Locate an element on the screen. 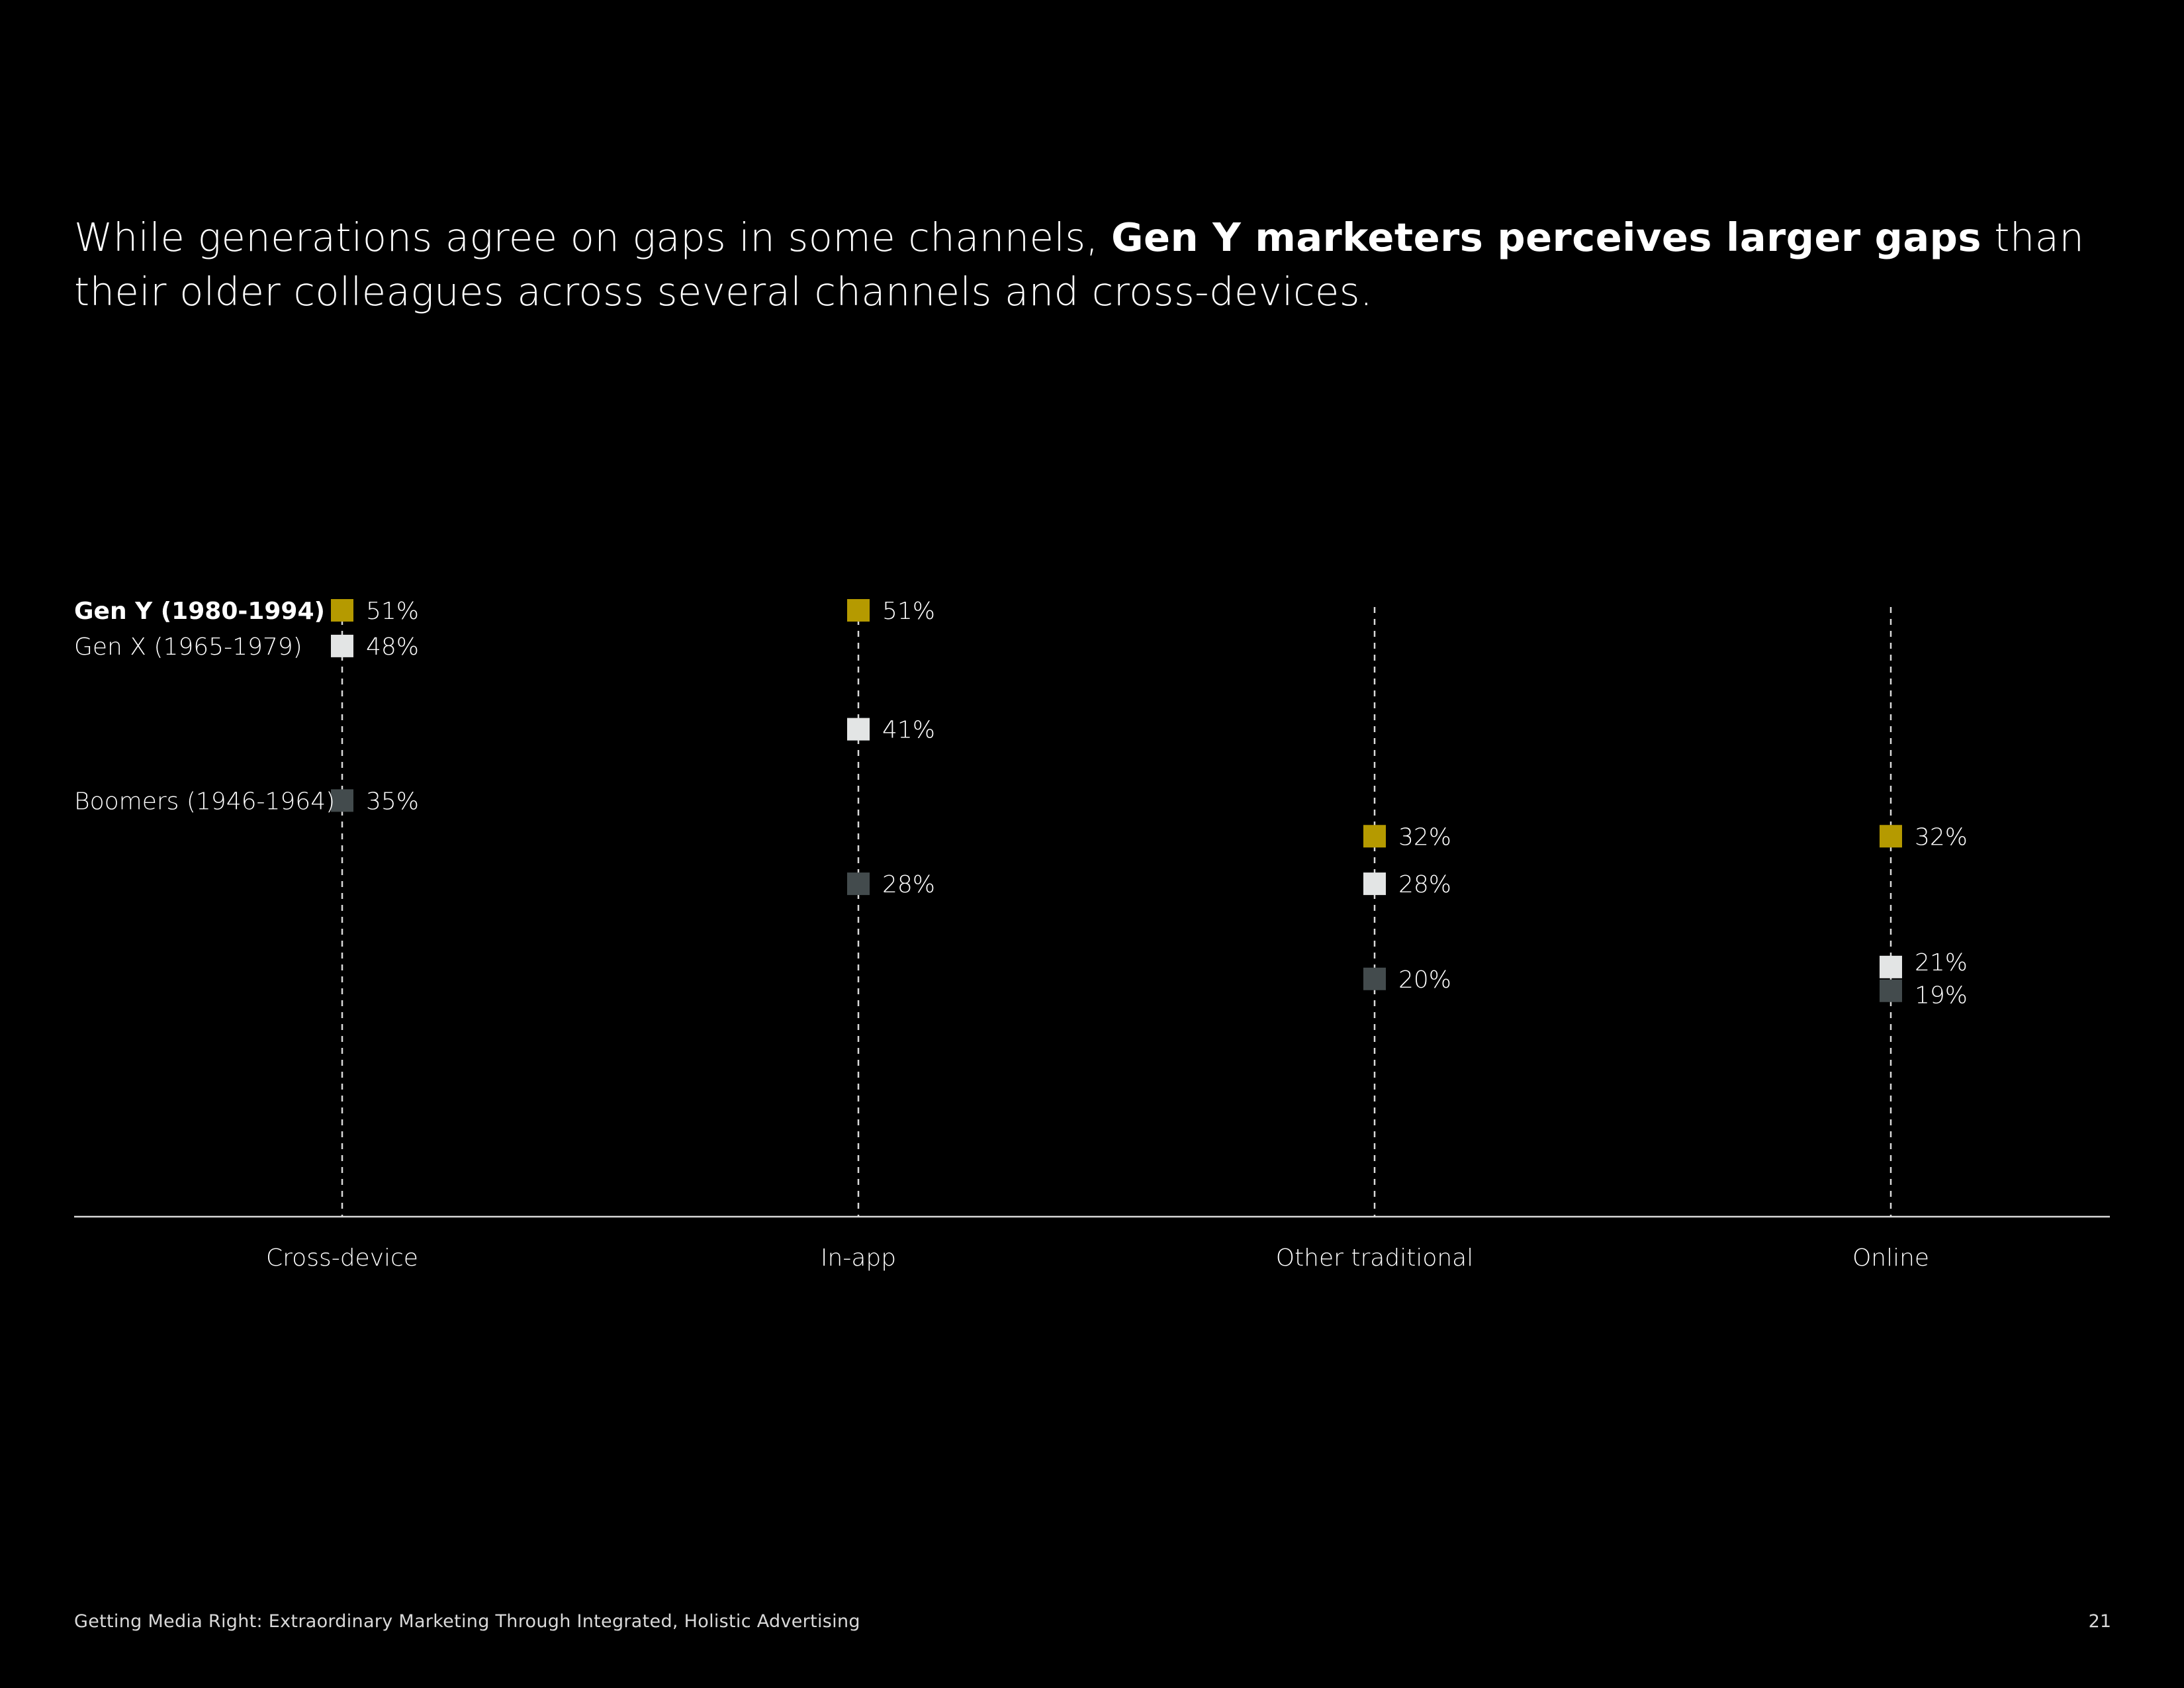 This screenshot has width=2184, height=1688. value-label-2-2: 20% is located at coordinates (1425, 980).